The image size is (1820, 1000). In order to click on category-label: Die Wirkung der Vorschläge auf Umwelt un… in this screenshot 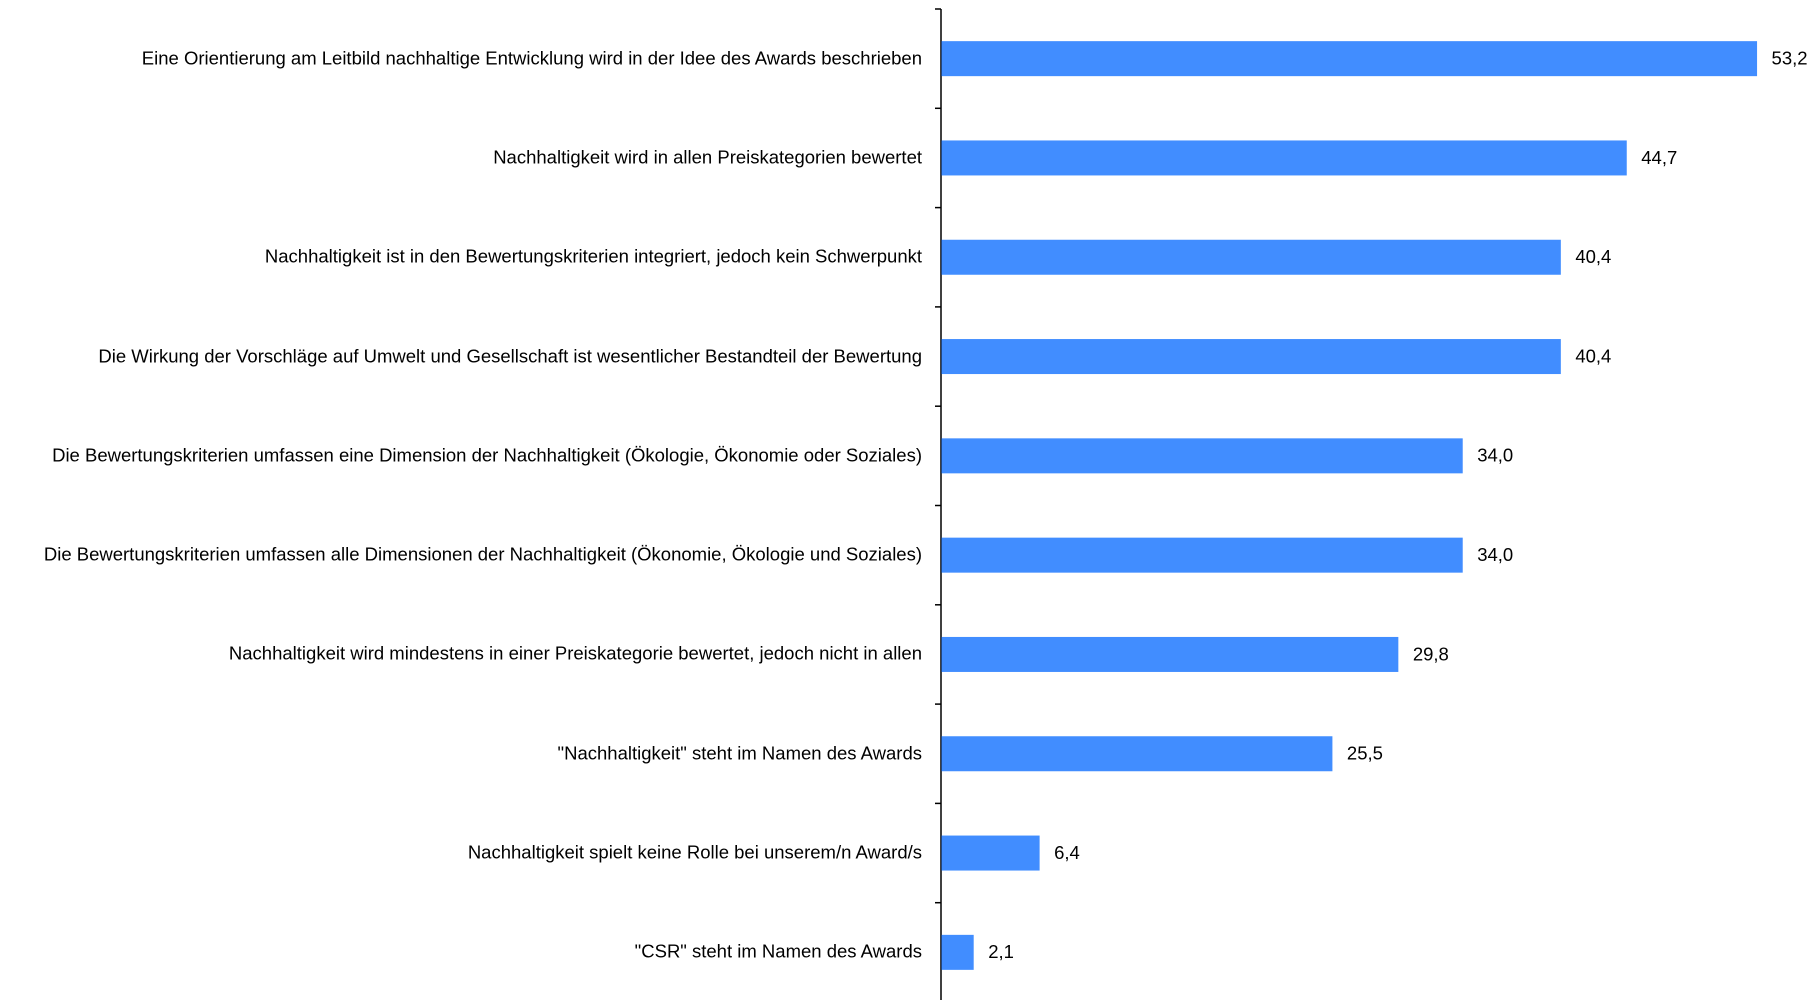, I will do `click(510, 356)`.